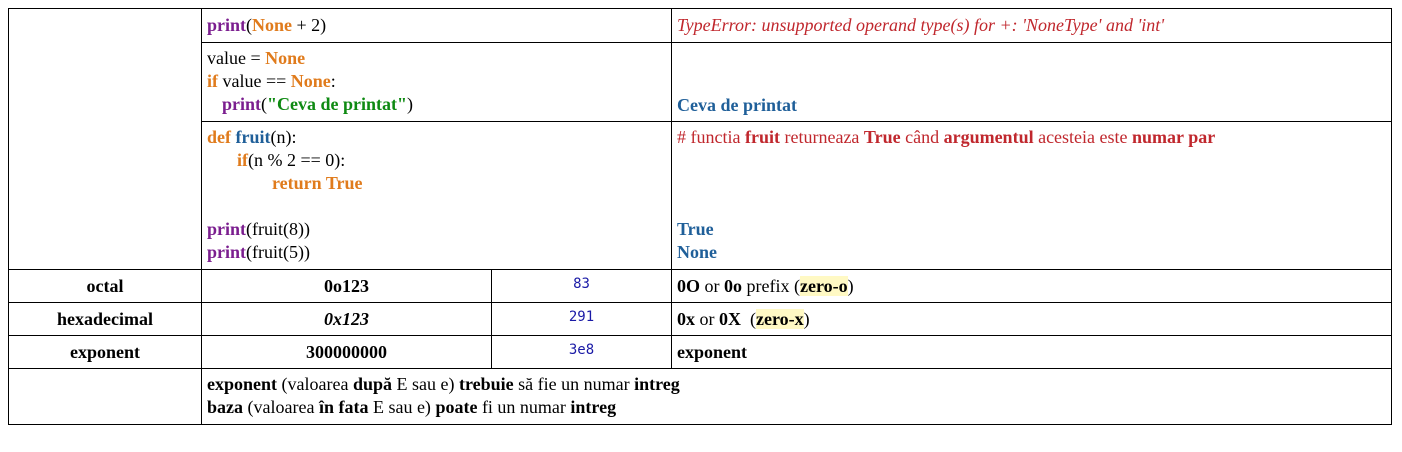 This screenshot has height=452, width=1402. Describe the element at coordinates (581, 319) in the screenshot. I see `value-cell: 291` at that location.